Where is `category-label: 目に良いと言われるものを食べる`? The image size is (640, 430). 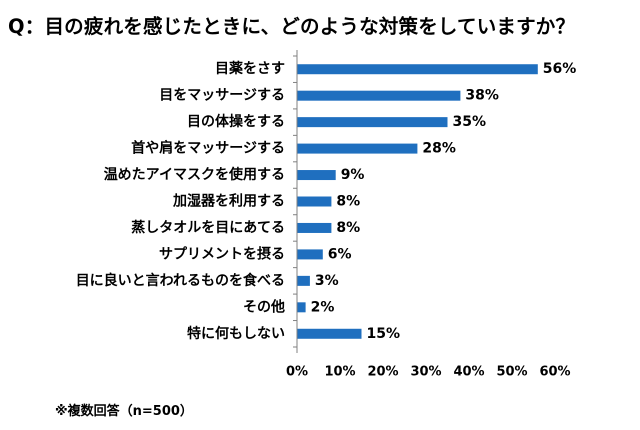
category-label: 目に良いと言われるものを食べる is located at coordinates (180, 280).